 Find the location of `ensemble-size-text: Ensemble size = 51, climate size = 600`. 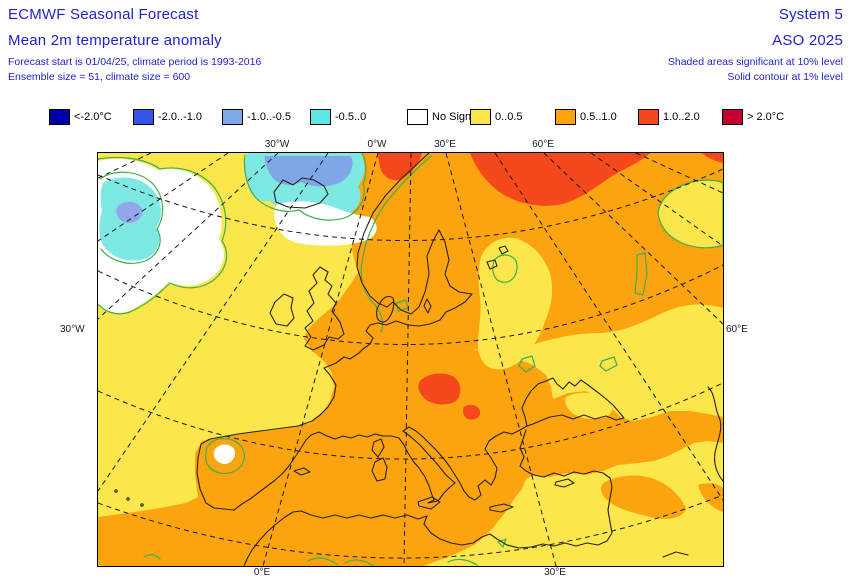

ensemble-size-text: Ensemble size = 51, climate size = 600 is located at coordinates (99, 77).